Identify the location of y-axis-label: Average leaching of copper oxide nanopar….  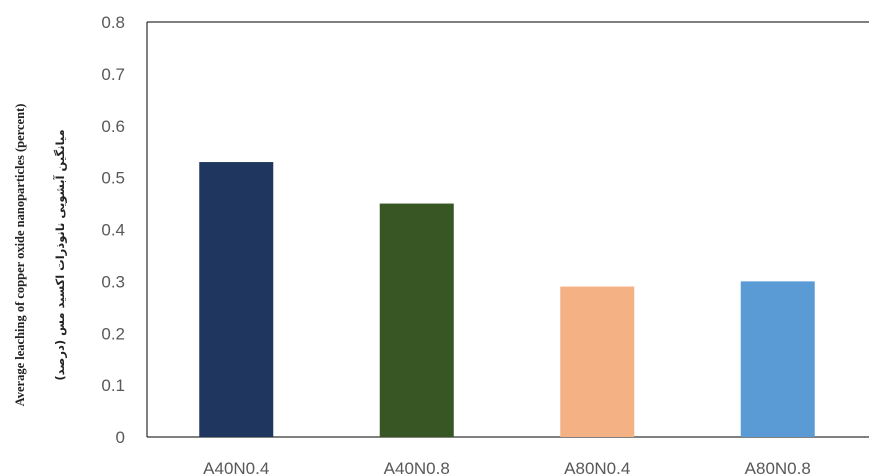
(20, 255).